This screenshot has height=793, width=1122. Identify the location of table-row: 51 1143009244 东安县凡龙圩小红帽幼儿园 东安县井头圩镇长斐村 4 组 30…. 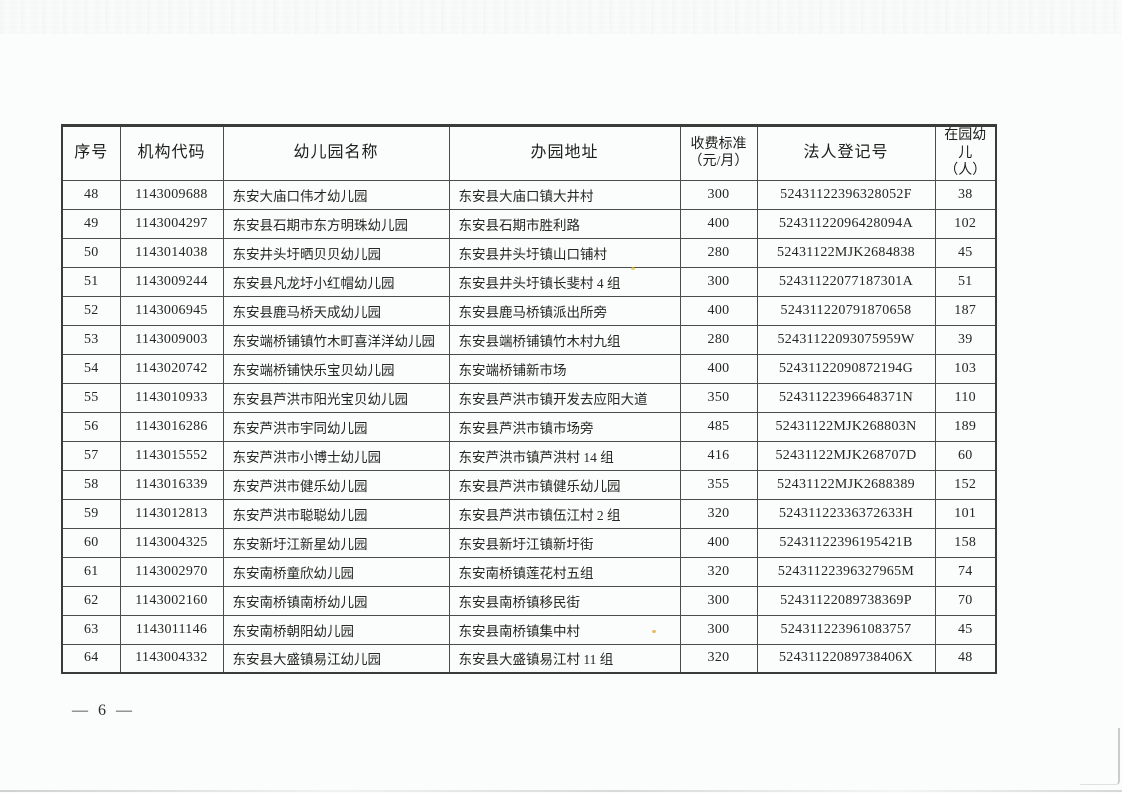
(529, 281).